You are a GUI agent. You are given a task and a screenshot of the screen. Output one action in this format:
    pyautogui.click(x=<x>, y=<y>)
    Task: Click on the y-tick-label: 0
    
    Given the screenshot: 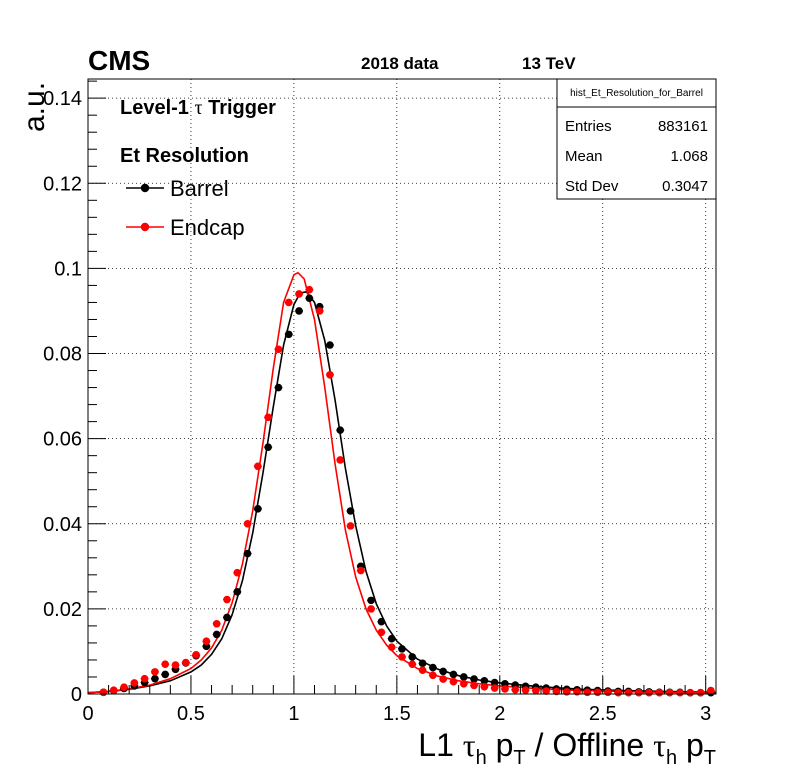 What is the action you would take?
    pyautogui.click(x=76, y=695)
    